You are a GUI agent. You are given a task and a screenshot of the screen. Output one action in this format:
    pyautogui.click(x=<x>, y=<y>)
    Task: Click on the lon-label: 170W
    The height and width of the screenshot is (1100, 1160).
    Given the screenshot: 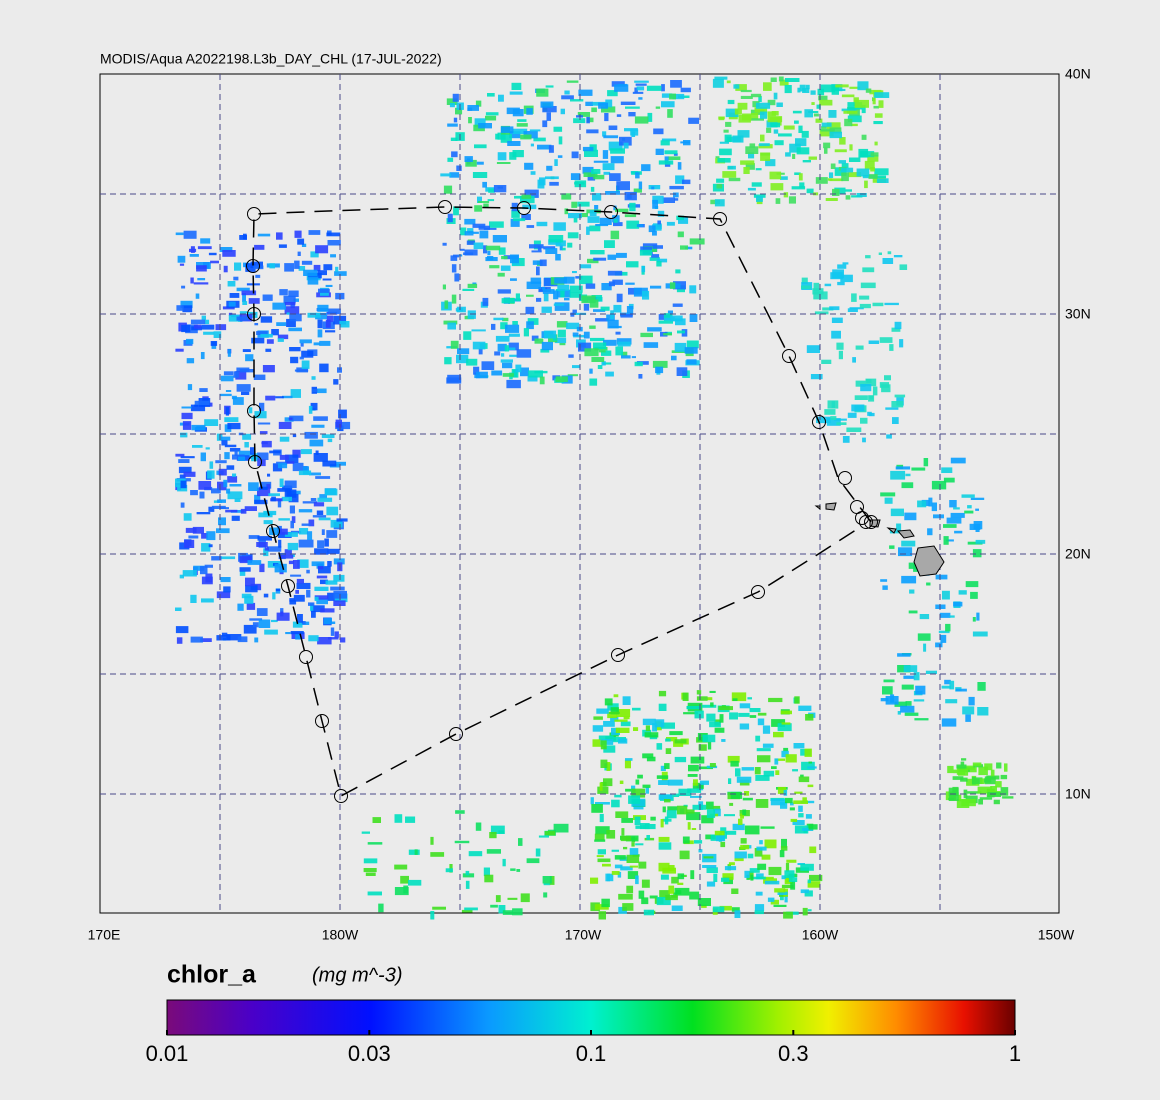 What is the action you would take?
    pyautogui.click(x=583, y=935)
    